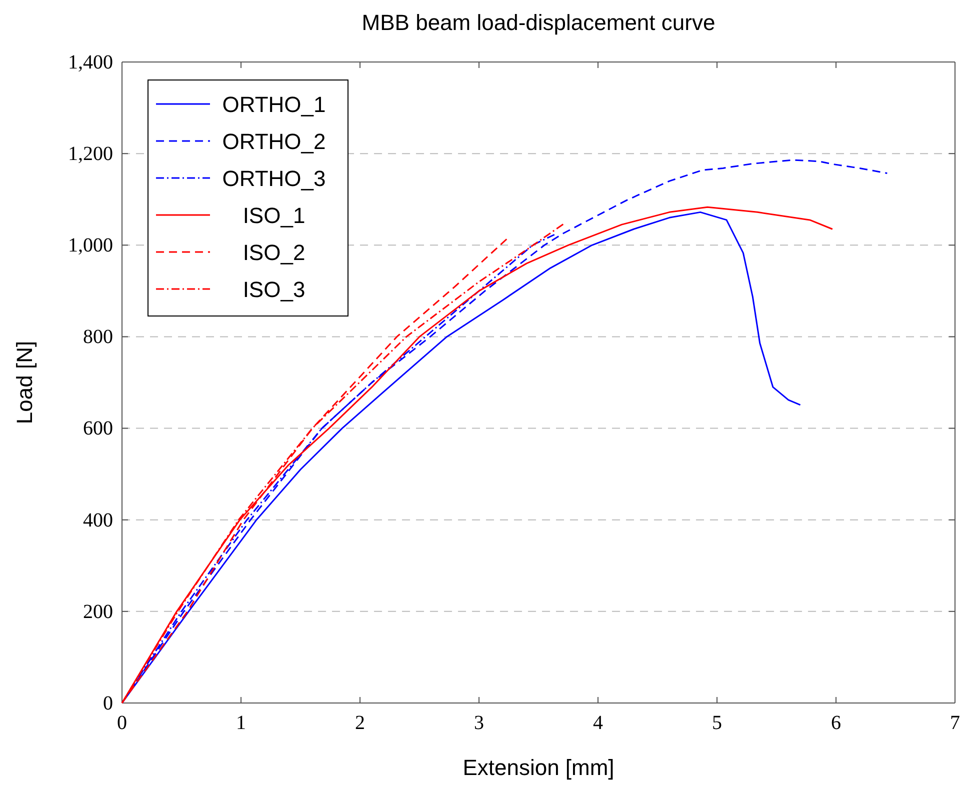 The image size is (962, 785). Describe the element at coordinates (274, 252) in the screenshot. I see `legend-label: ISO_2` at that location.